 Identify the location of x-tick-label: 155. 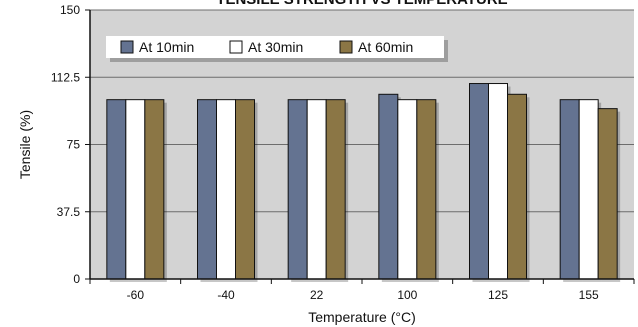
(589, 295).